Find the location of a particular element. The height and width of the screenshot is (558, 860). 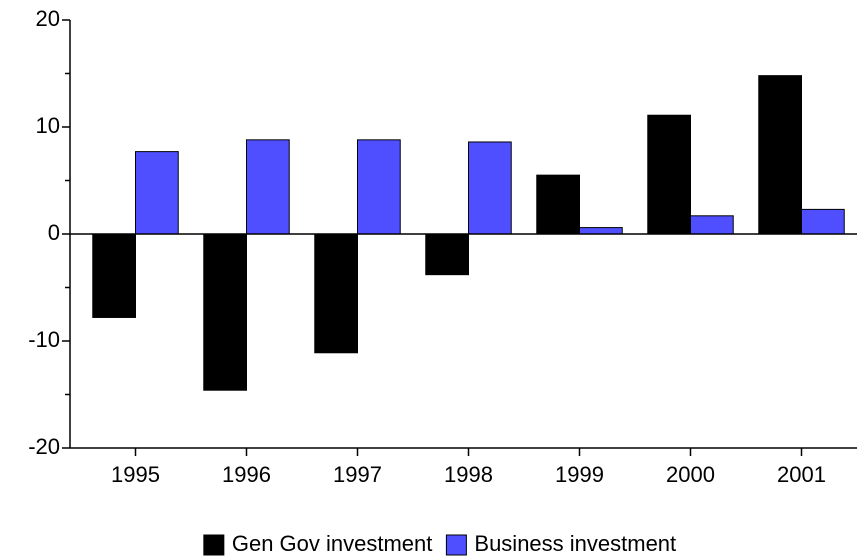

x-tick-label: 1999 is located at coordinates (579, 474).